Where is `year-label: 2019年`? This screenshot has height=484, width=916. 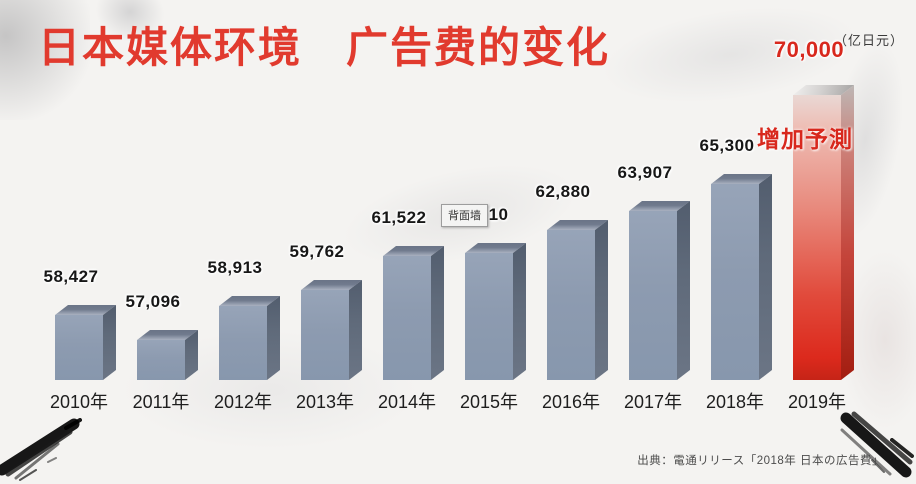 year-label: 2019年 is located at coordinates (817, 402).